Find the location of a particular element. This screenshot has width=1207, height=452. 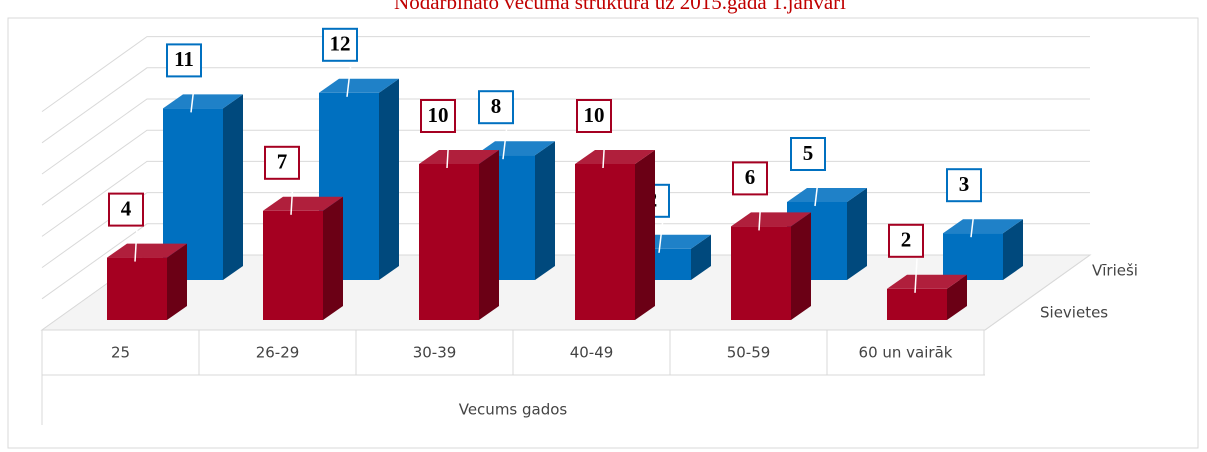

value-label: 7 is located at coordinates (282, 162).